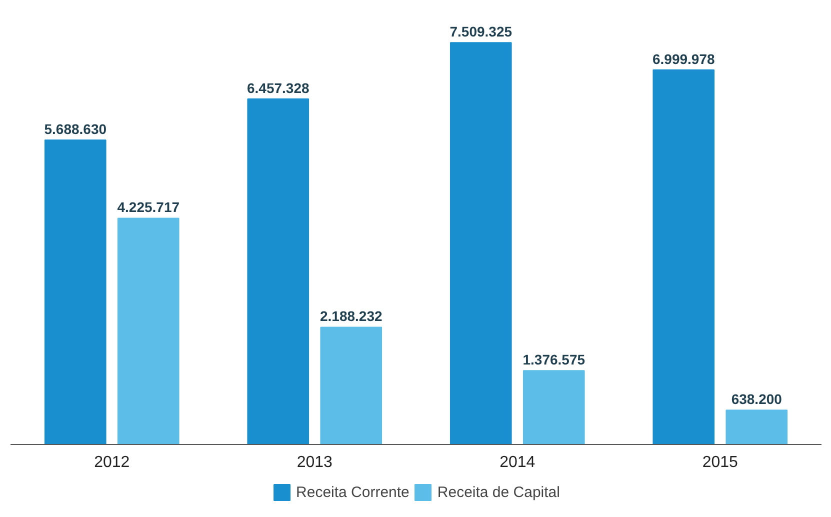 The width and height of the screenshot is (831, 517). I want to click on x-tick-label: 2013, so click(314, 463).